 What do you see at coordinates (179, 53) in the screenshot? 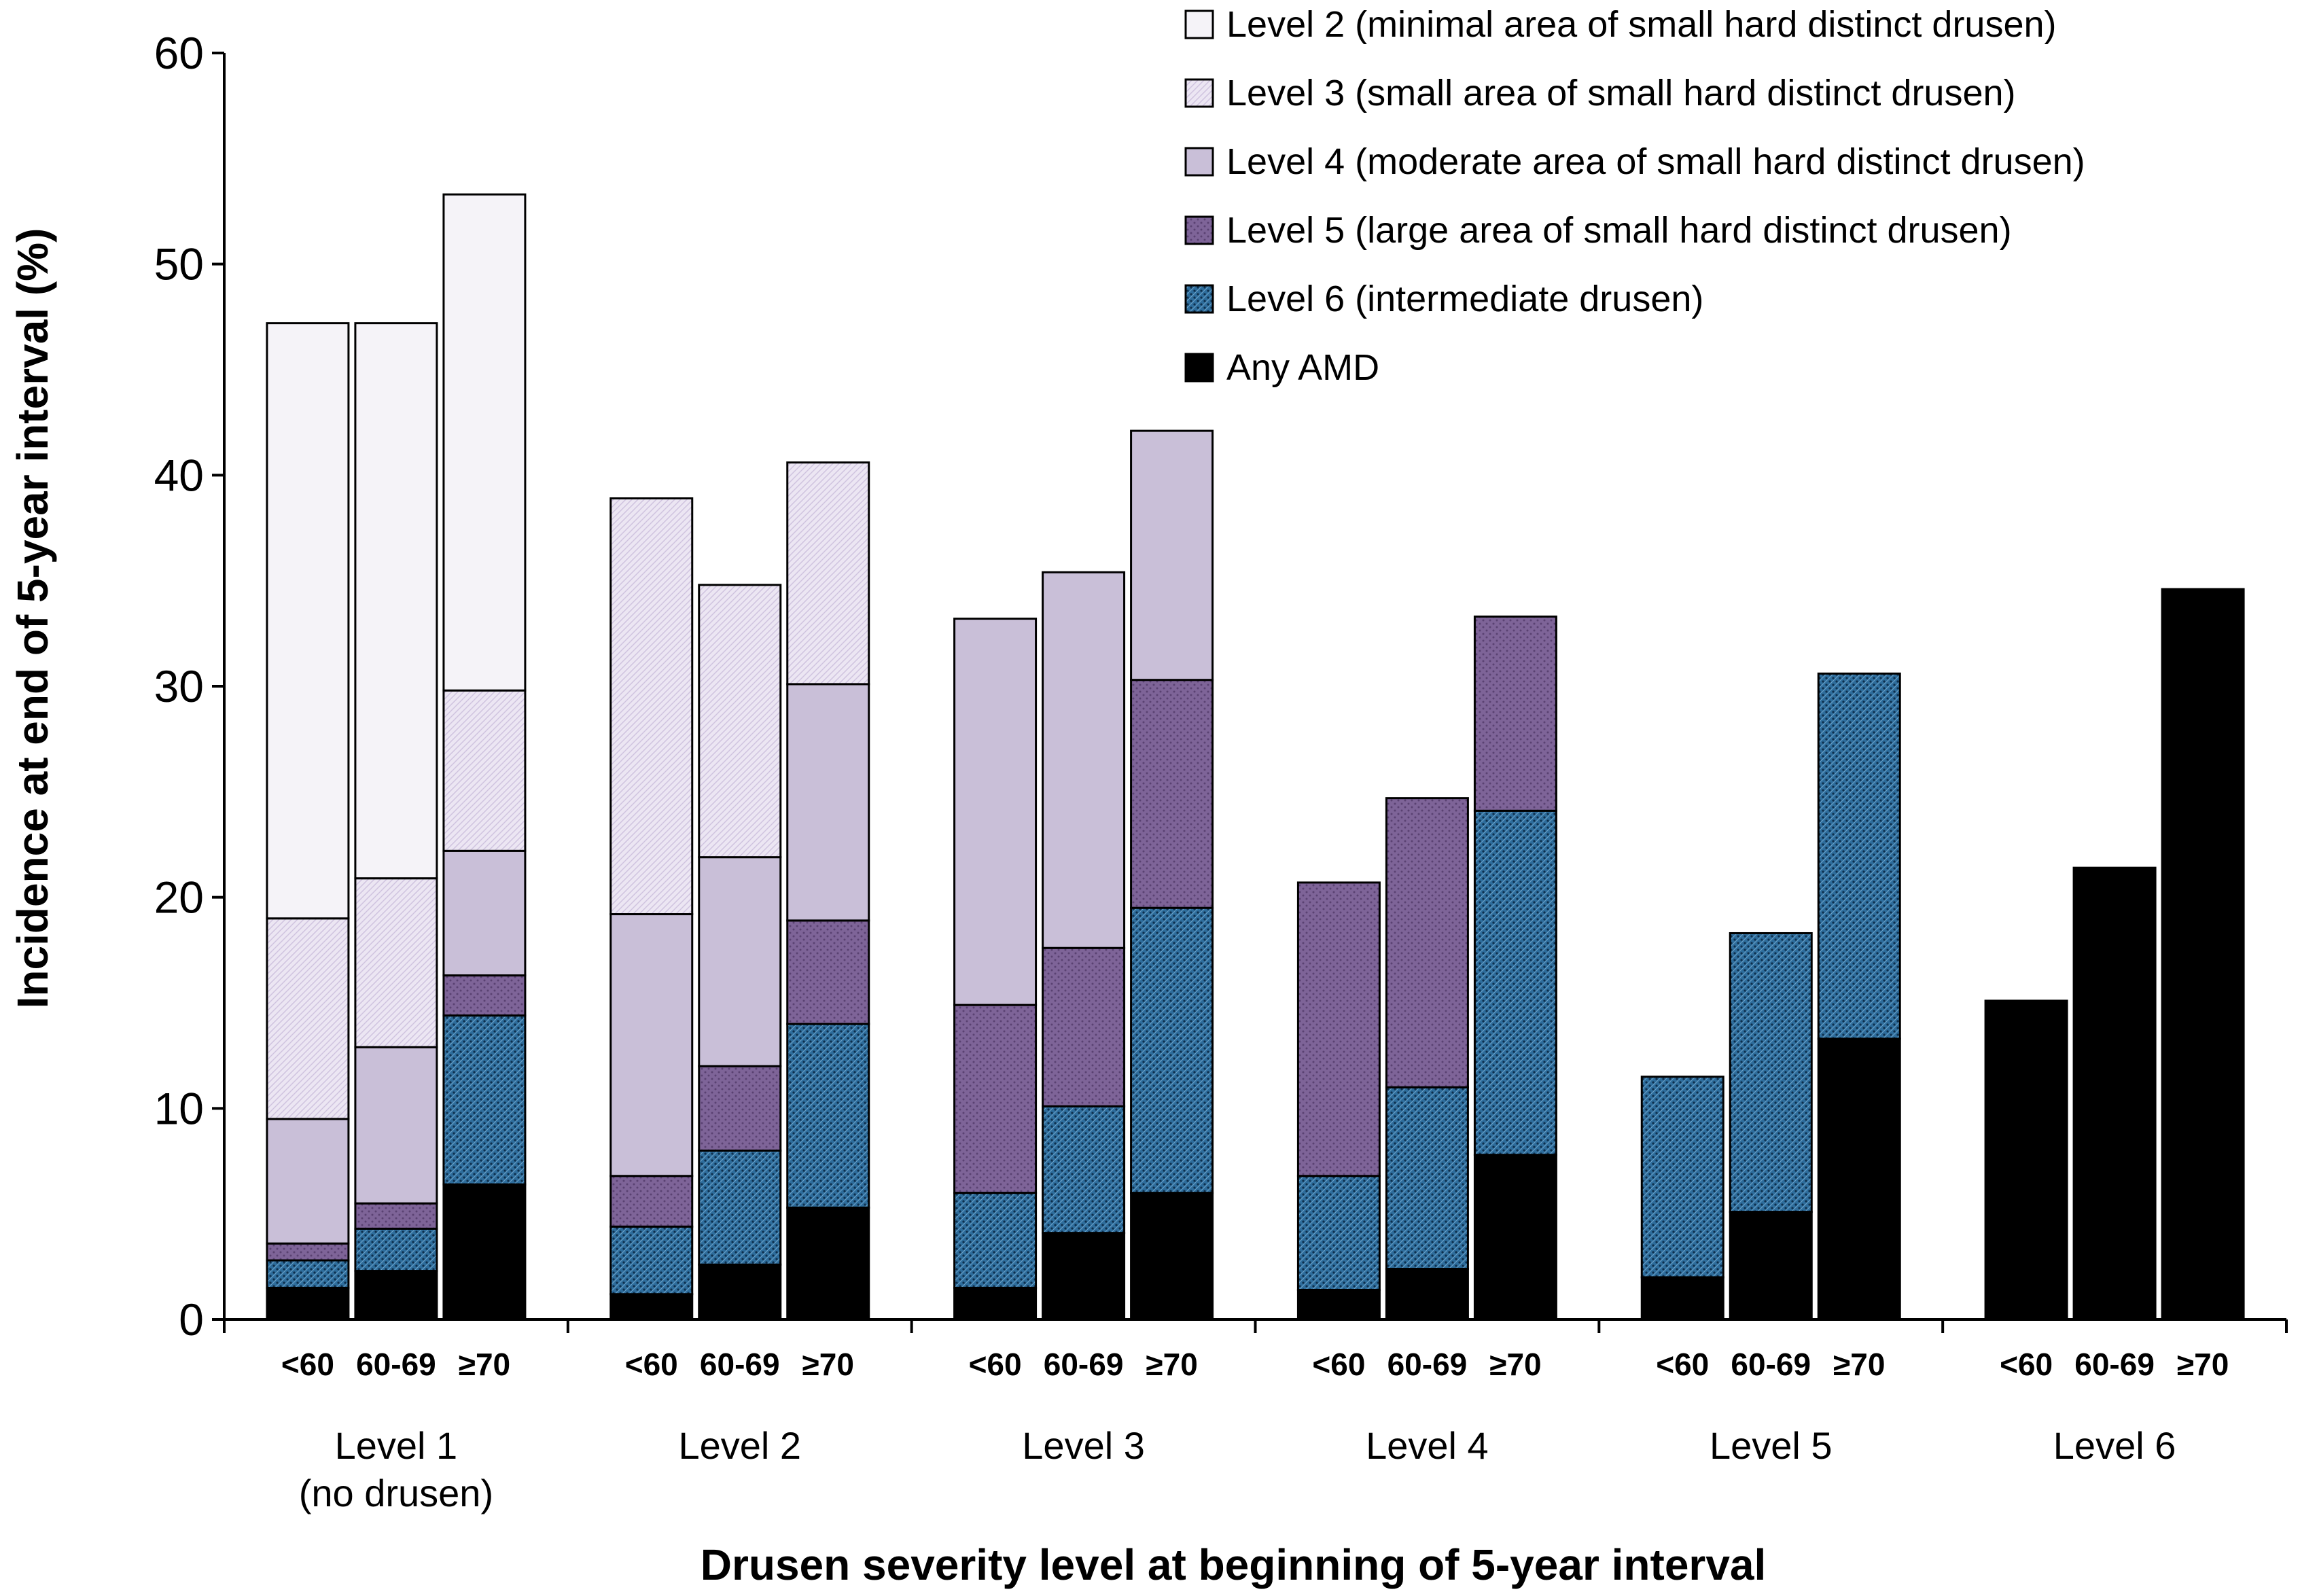
I see `y-tick-label: 60` at bounding box center [179, 53].